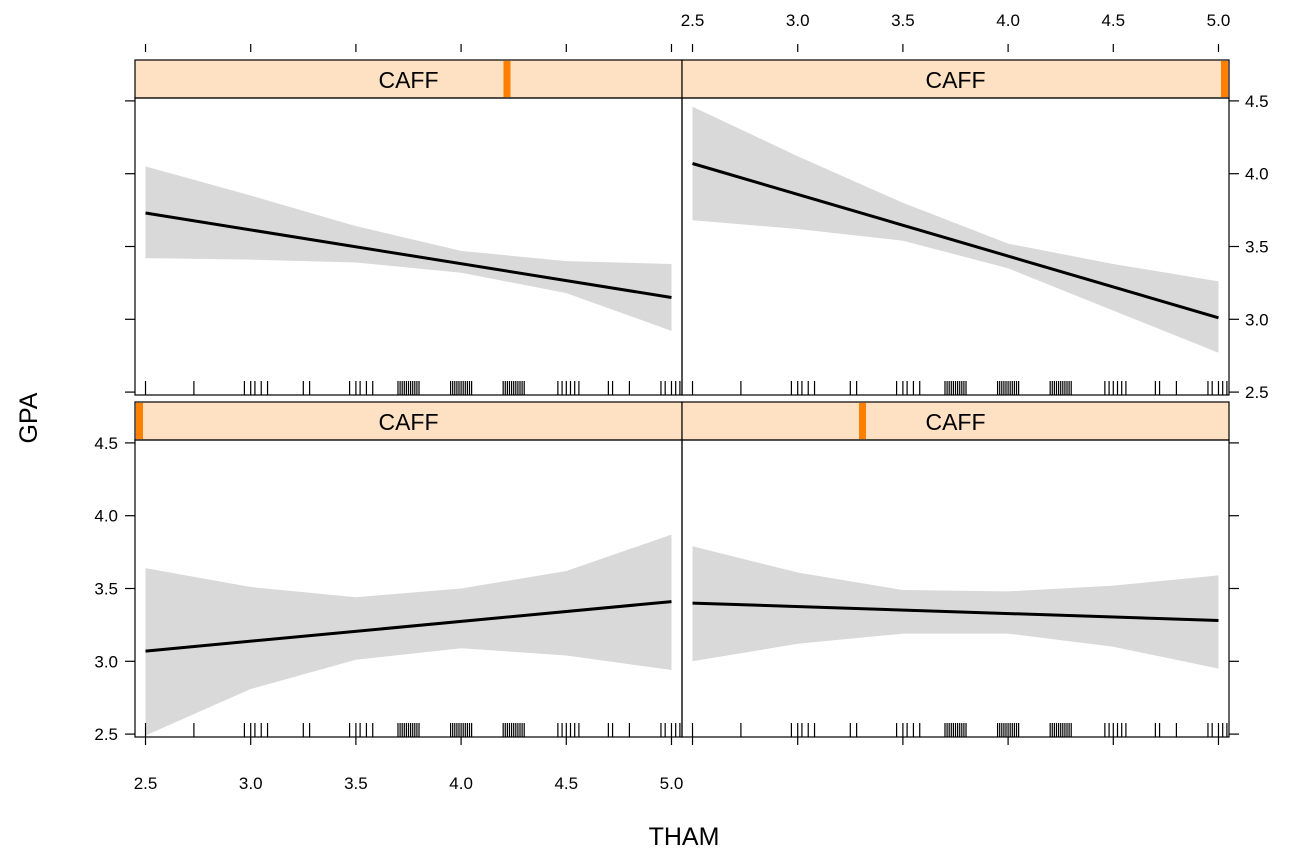 This screenshot has height=852, width=1303. Describe the element at coordinates (106, 734) in the screenshot. I see `y-tick-label-left: 2.5` at that location.